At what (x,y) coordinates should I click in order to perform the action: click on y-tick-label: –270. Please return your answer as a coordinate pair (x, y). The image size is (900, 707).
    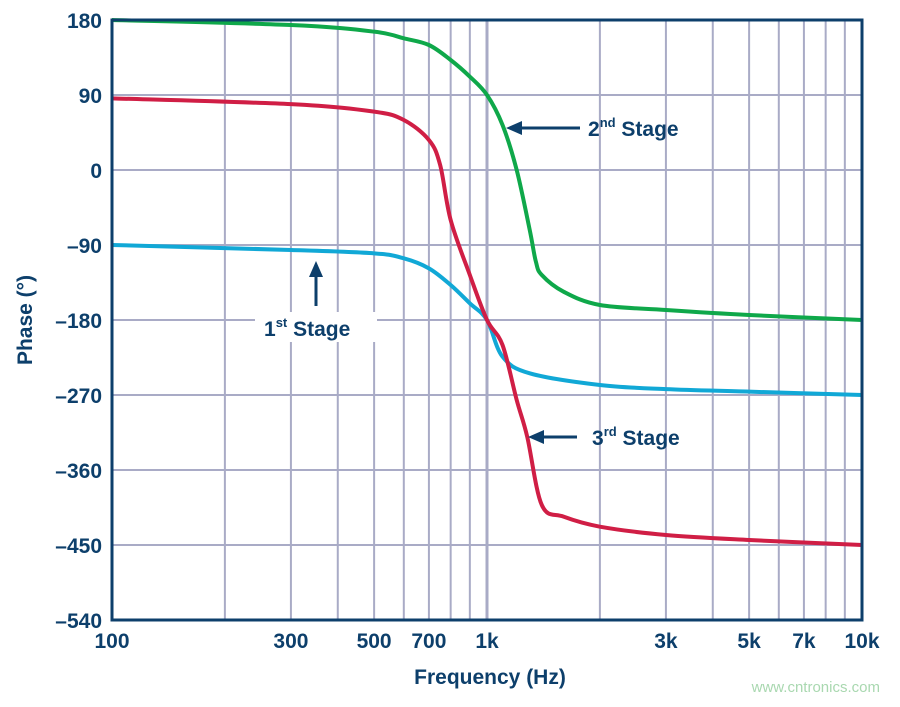
    Looking at the image, I should click on (78, 396).